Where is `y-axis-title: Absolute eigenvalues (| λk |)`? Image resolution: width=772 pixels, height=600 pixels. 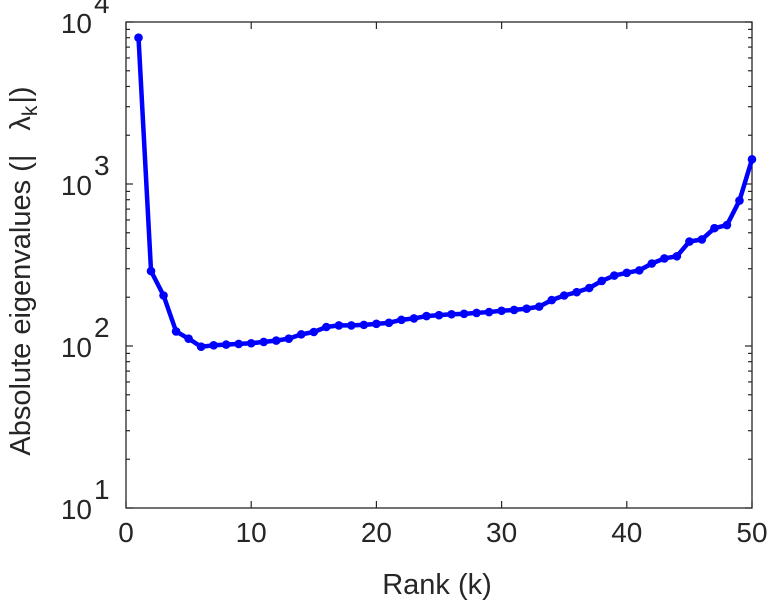
y-axis-title: Absolute eigenvalues (| λk |) is located at coordinates (23, 270).